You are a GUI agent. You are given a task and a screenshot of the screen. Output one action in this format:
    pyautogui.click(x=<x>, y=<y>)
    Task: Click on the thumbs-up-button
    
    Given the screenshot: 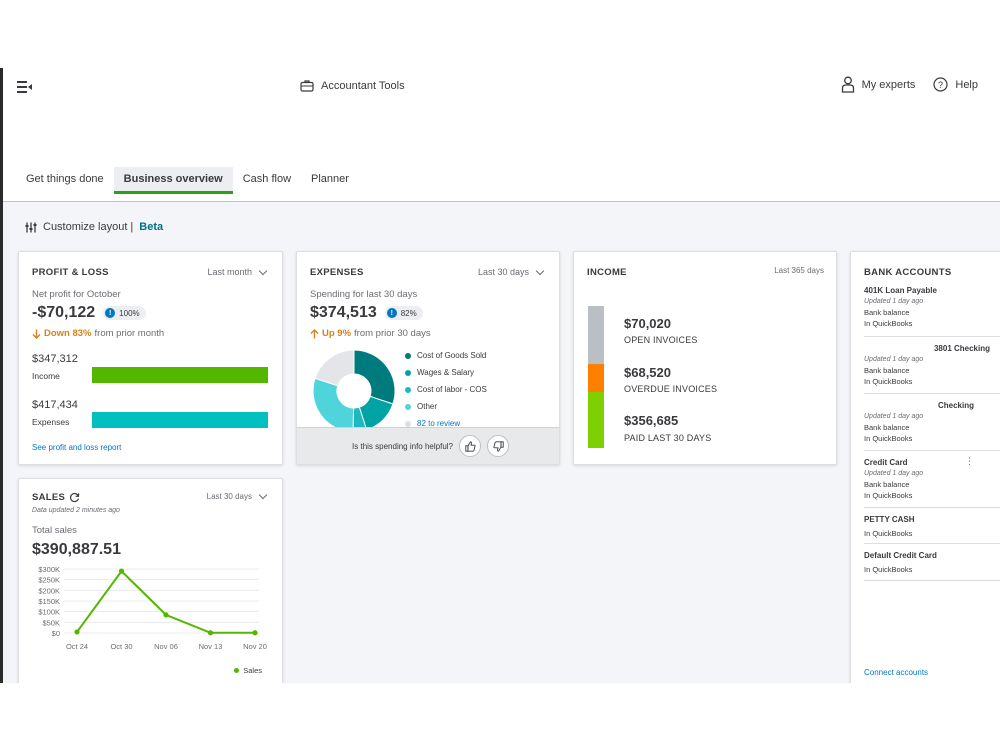 What is the action you would take?
    pyautogui.click(x=470, y=446)
    